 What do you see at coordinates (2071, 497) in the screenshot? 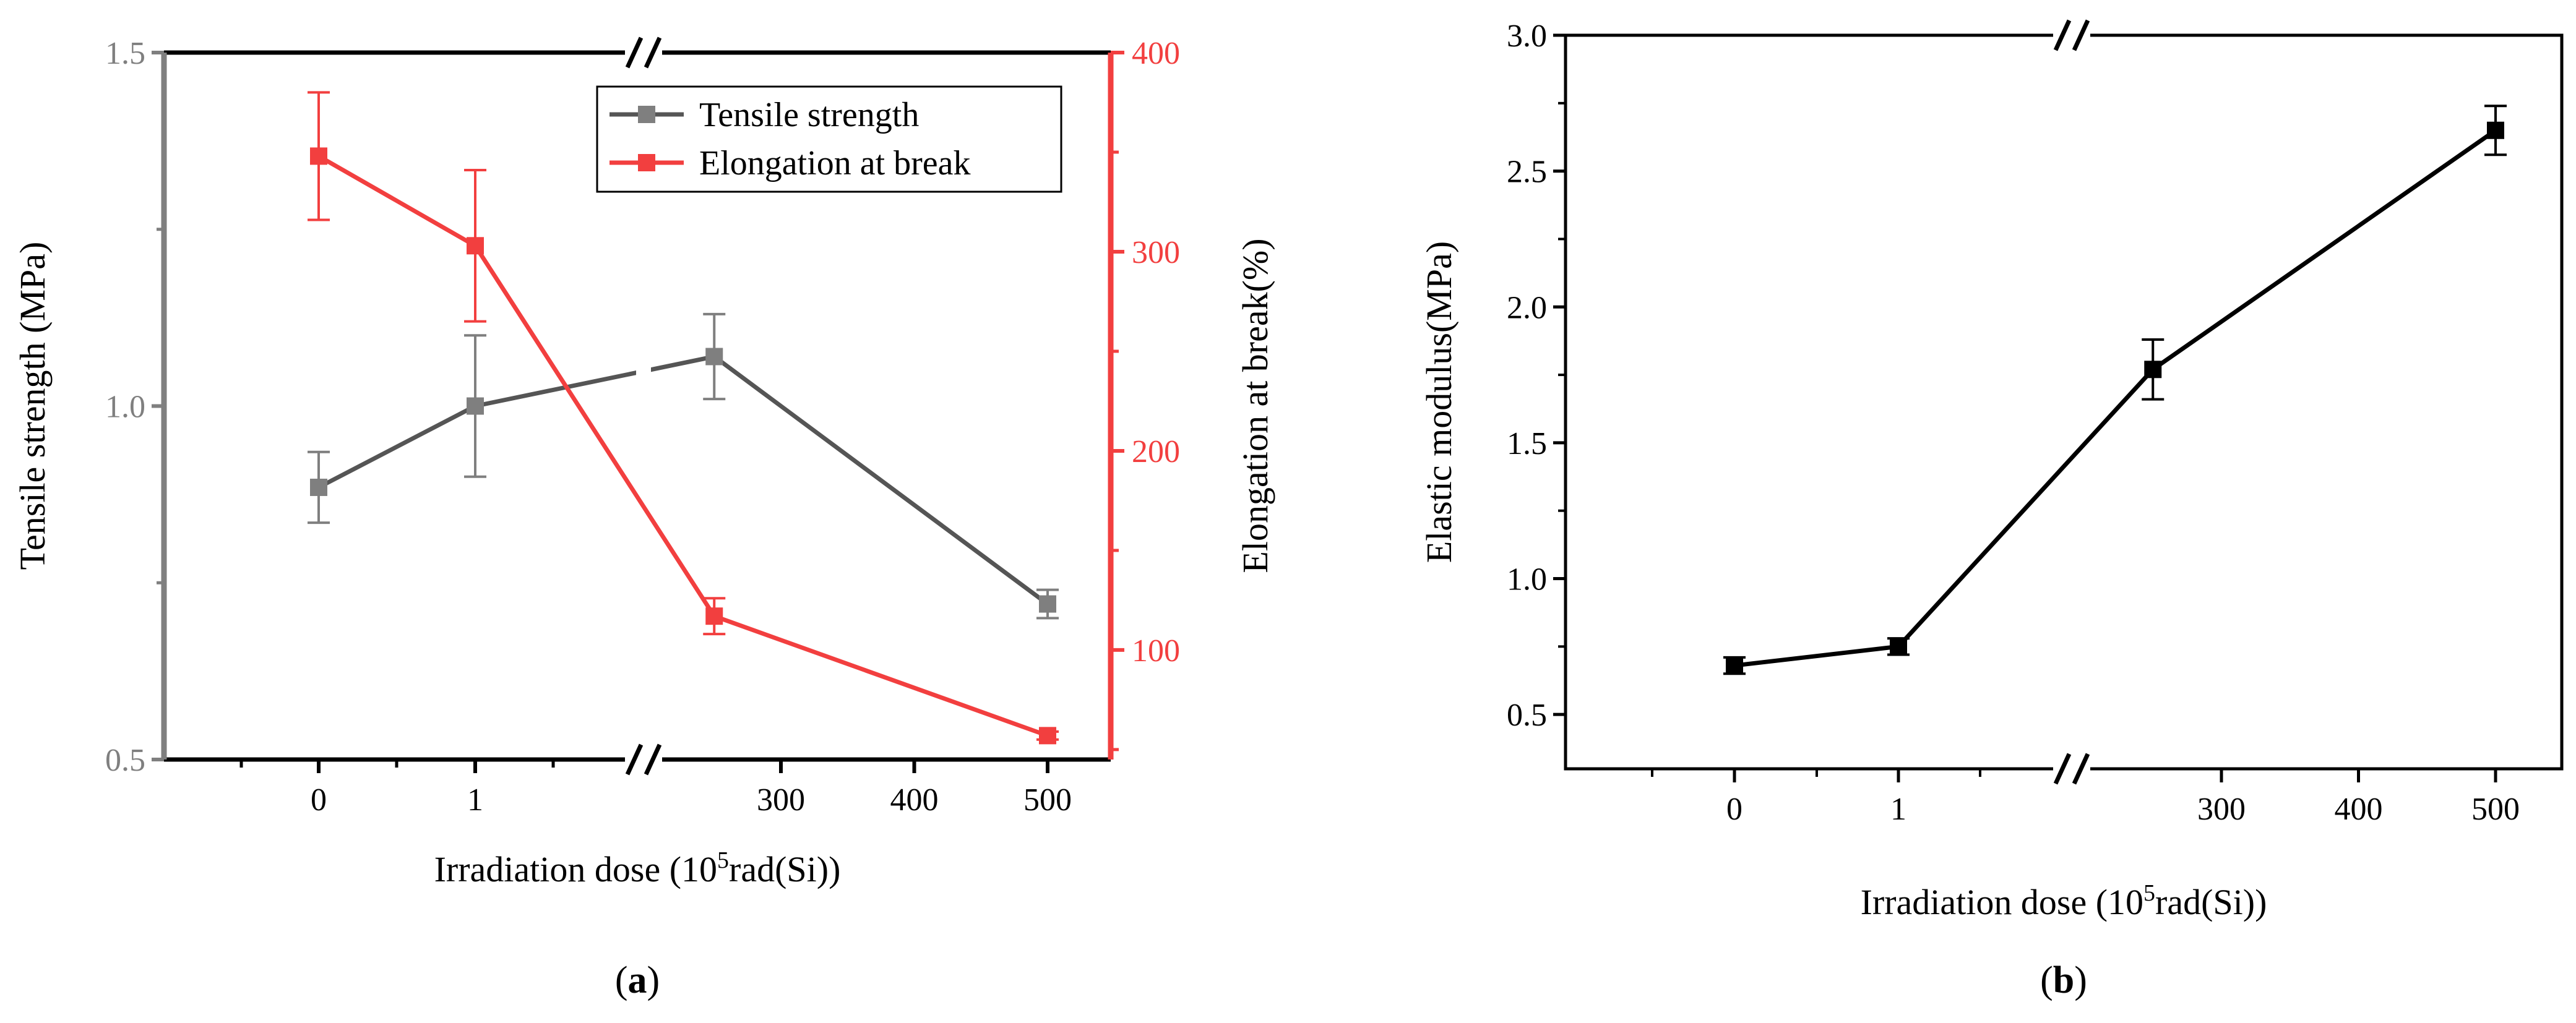
I see `panel-b-line-break-gap` at bounding box center [2071, 497].